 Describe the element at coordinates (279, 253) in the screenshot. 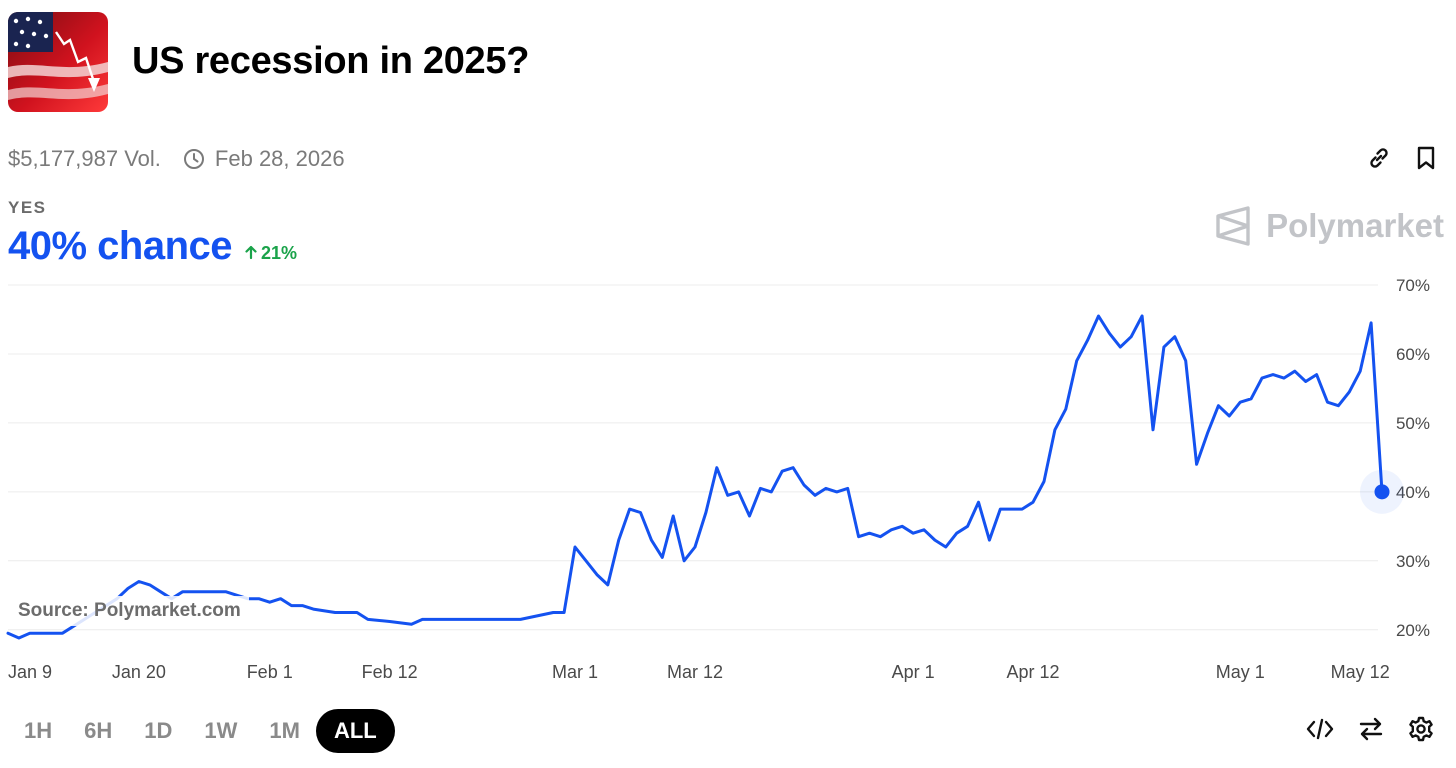

I see `change-value: 21%` at that location.